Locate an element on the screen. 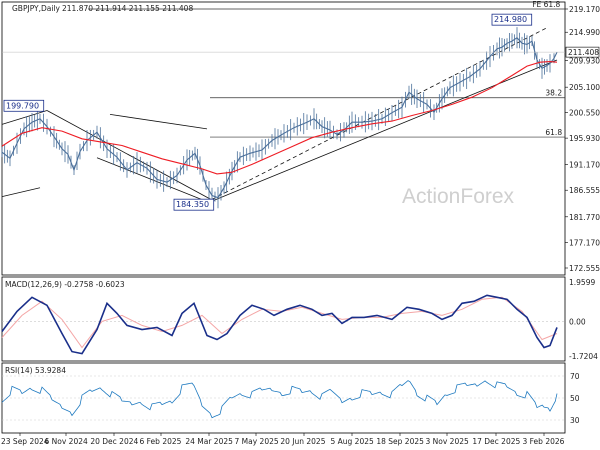  watermark: ActionForex is located at coordinates (458, 196).